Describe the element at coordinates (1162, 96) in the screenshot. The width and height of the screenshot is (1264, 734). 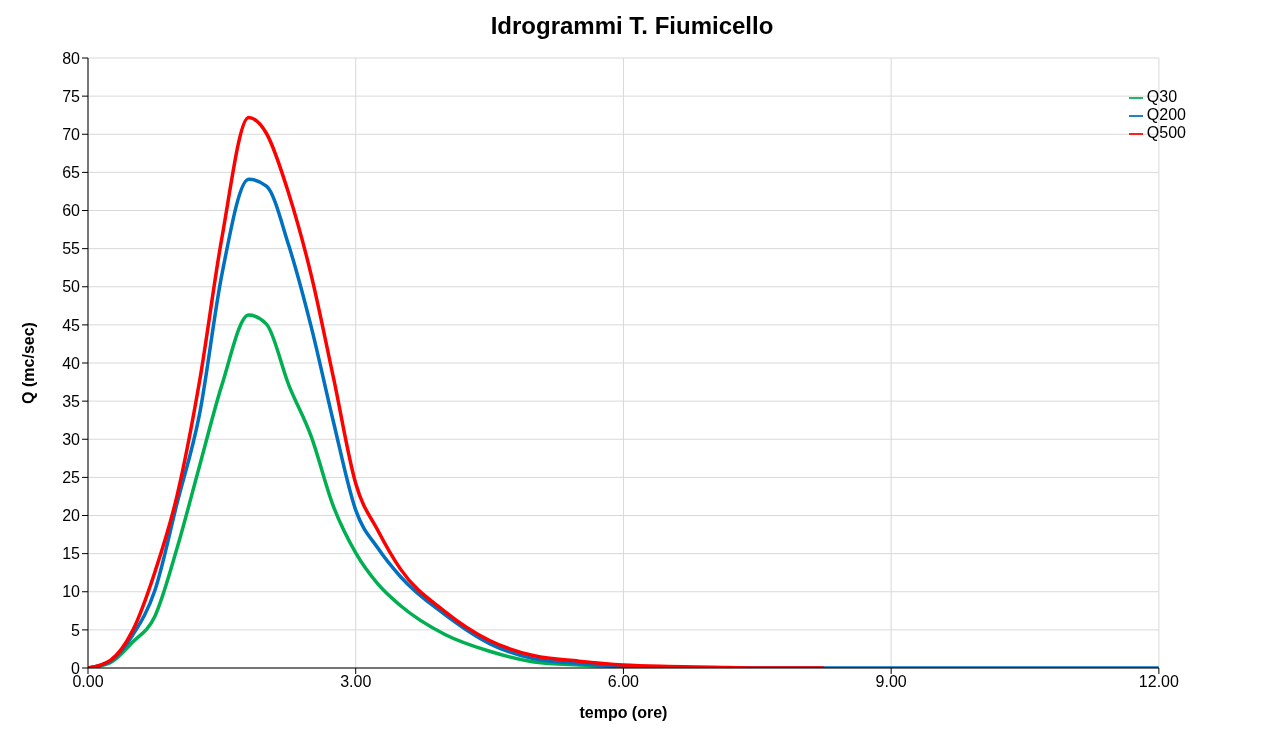
I see `legend-label: Q30` at that location.